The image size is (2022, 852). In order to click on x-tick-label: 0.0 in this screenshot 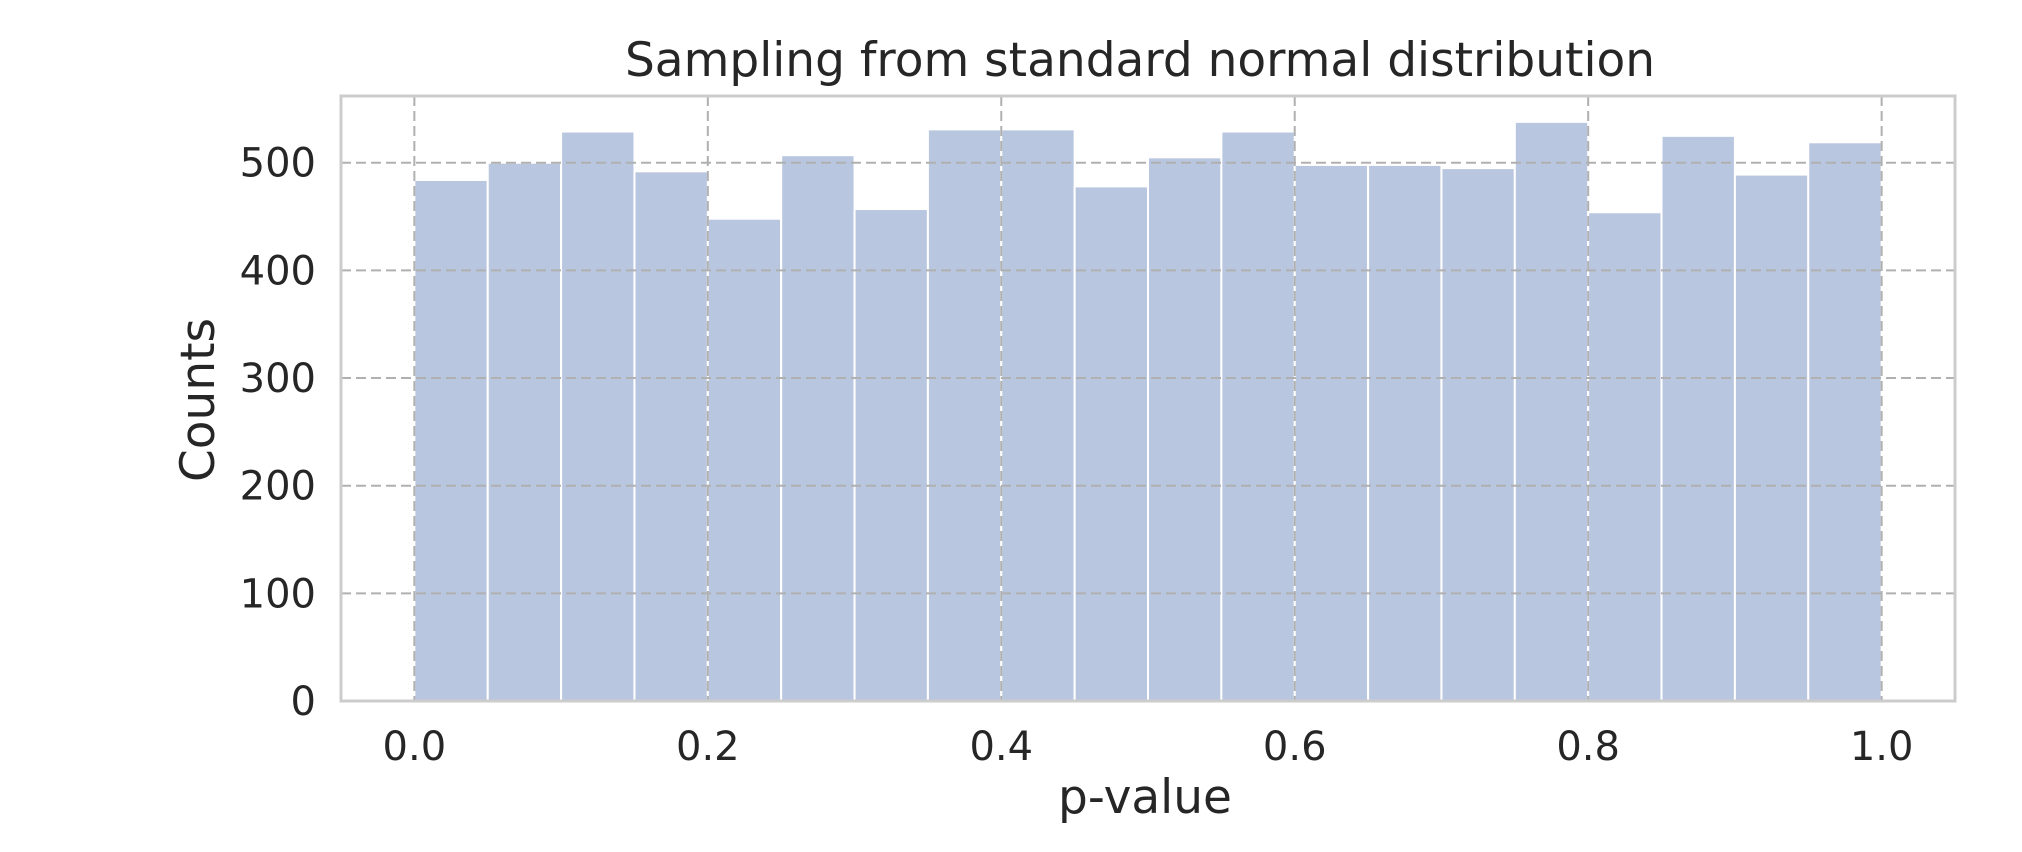, I will do `click(415, 747)`.